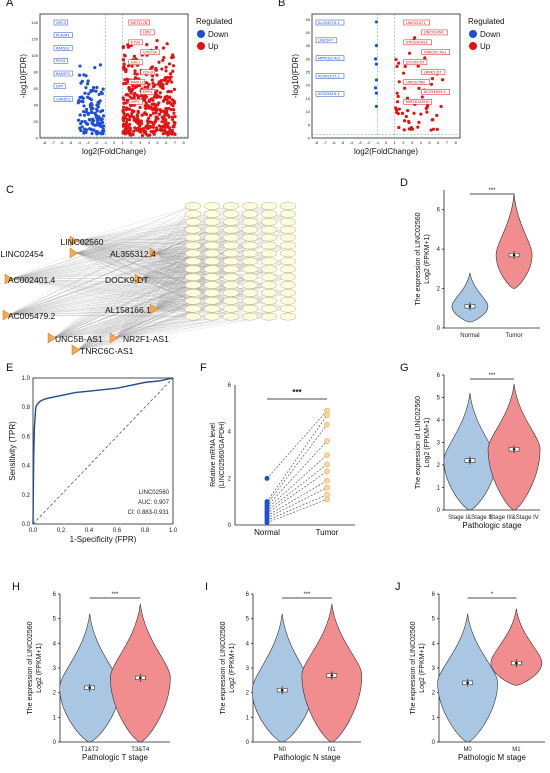  Describe the element at coordinates (439, 250) in the screenshot. I see `y-tick-label: 4` at that location.